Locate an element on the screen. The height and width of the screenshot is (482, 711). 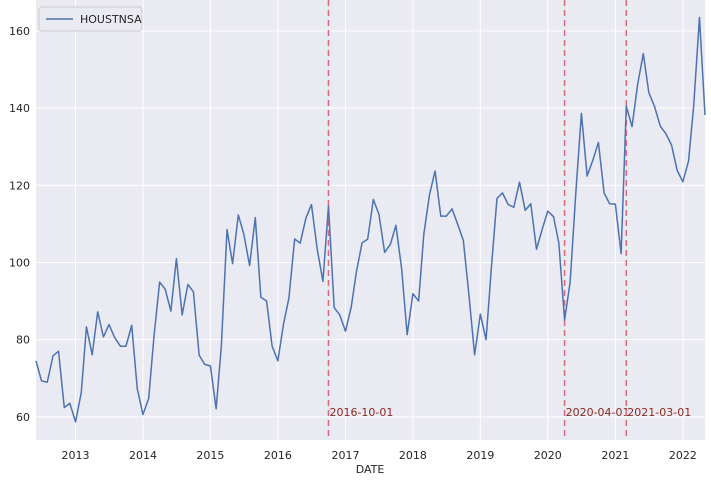
y-tick-label: 100 is located at coordinates (19, 262).